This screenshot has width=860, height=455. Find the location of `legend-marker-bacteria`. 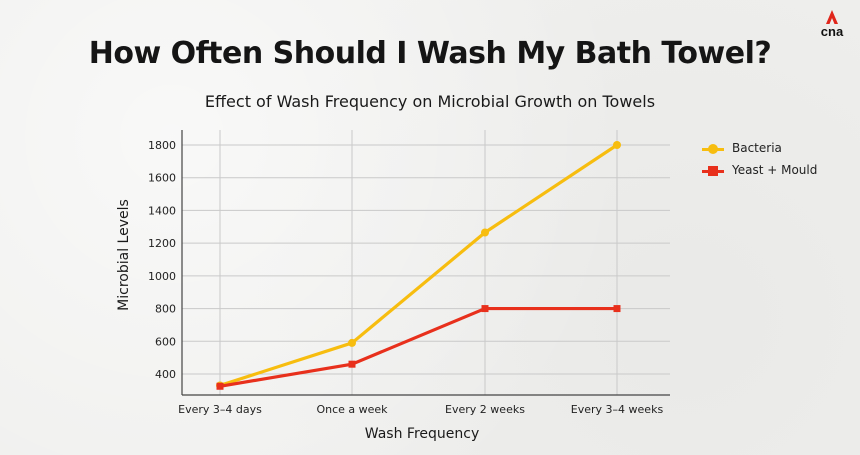

legend-marker-bacteria is located at coordinates (713, 149).